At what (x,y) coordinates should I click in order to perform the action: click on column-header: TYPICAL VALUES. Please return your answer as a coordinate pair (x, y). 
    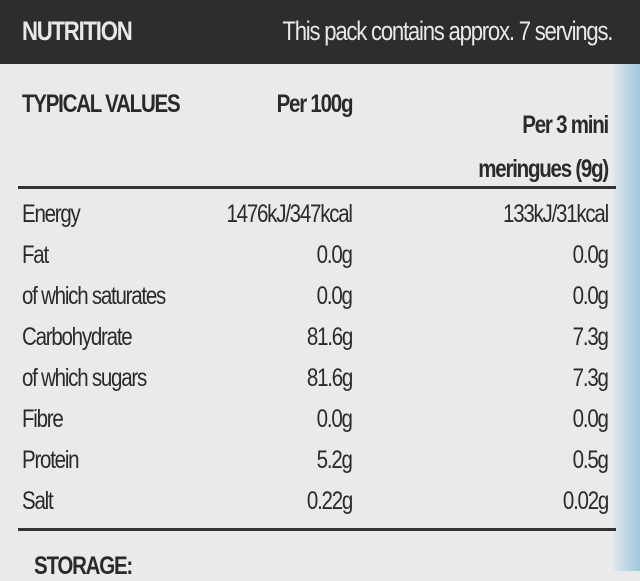
    Looking at the image, I should click on (101, 104).